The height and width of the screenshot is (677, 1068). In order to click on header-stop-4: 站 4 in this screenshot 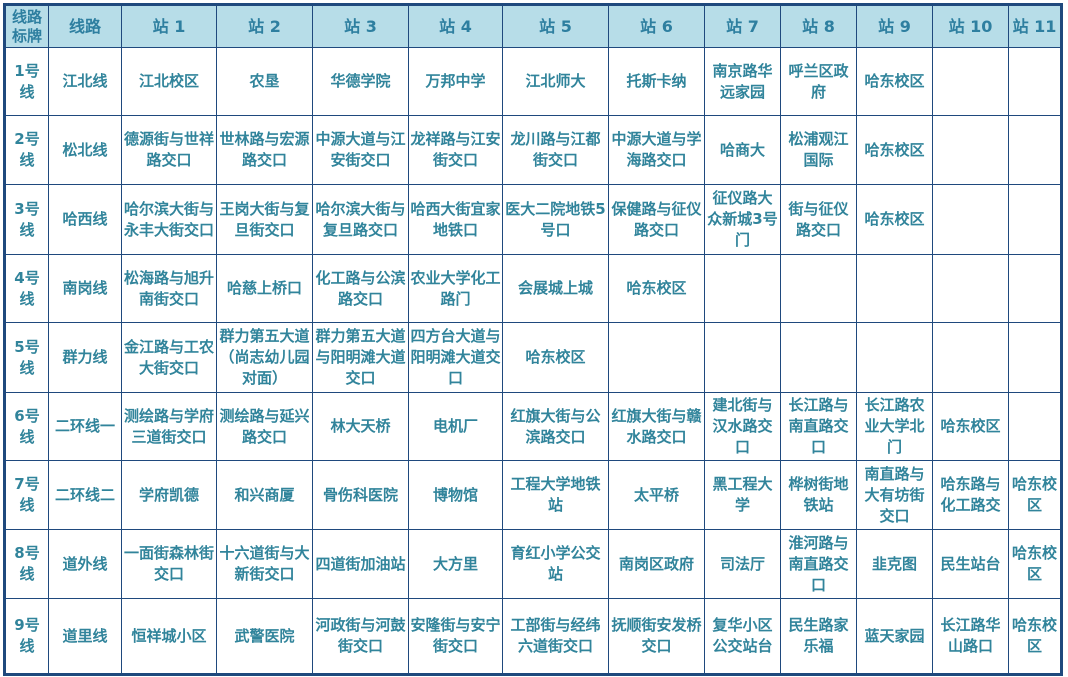, I will do `click(455, 26)`.